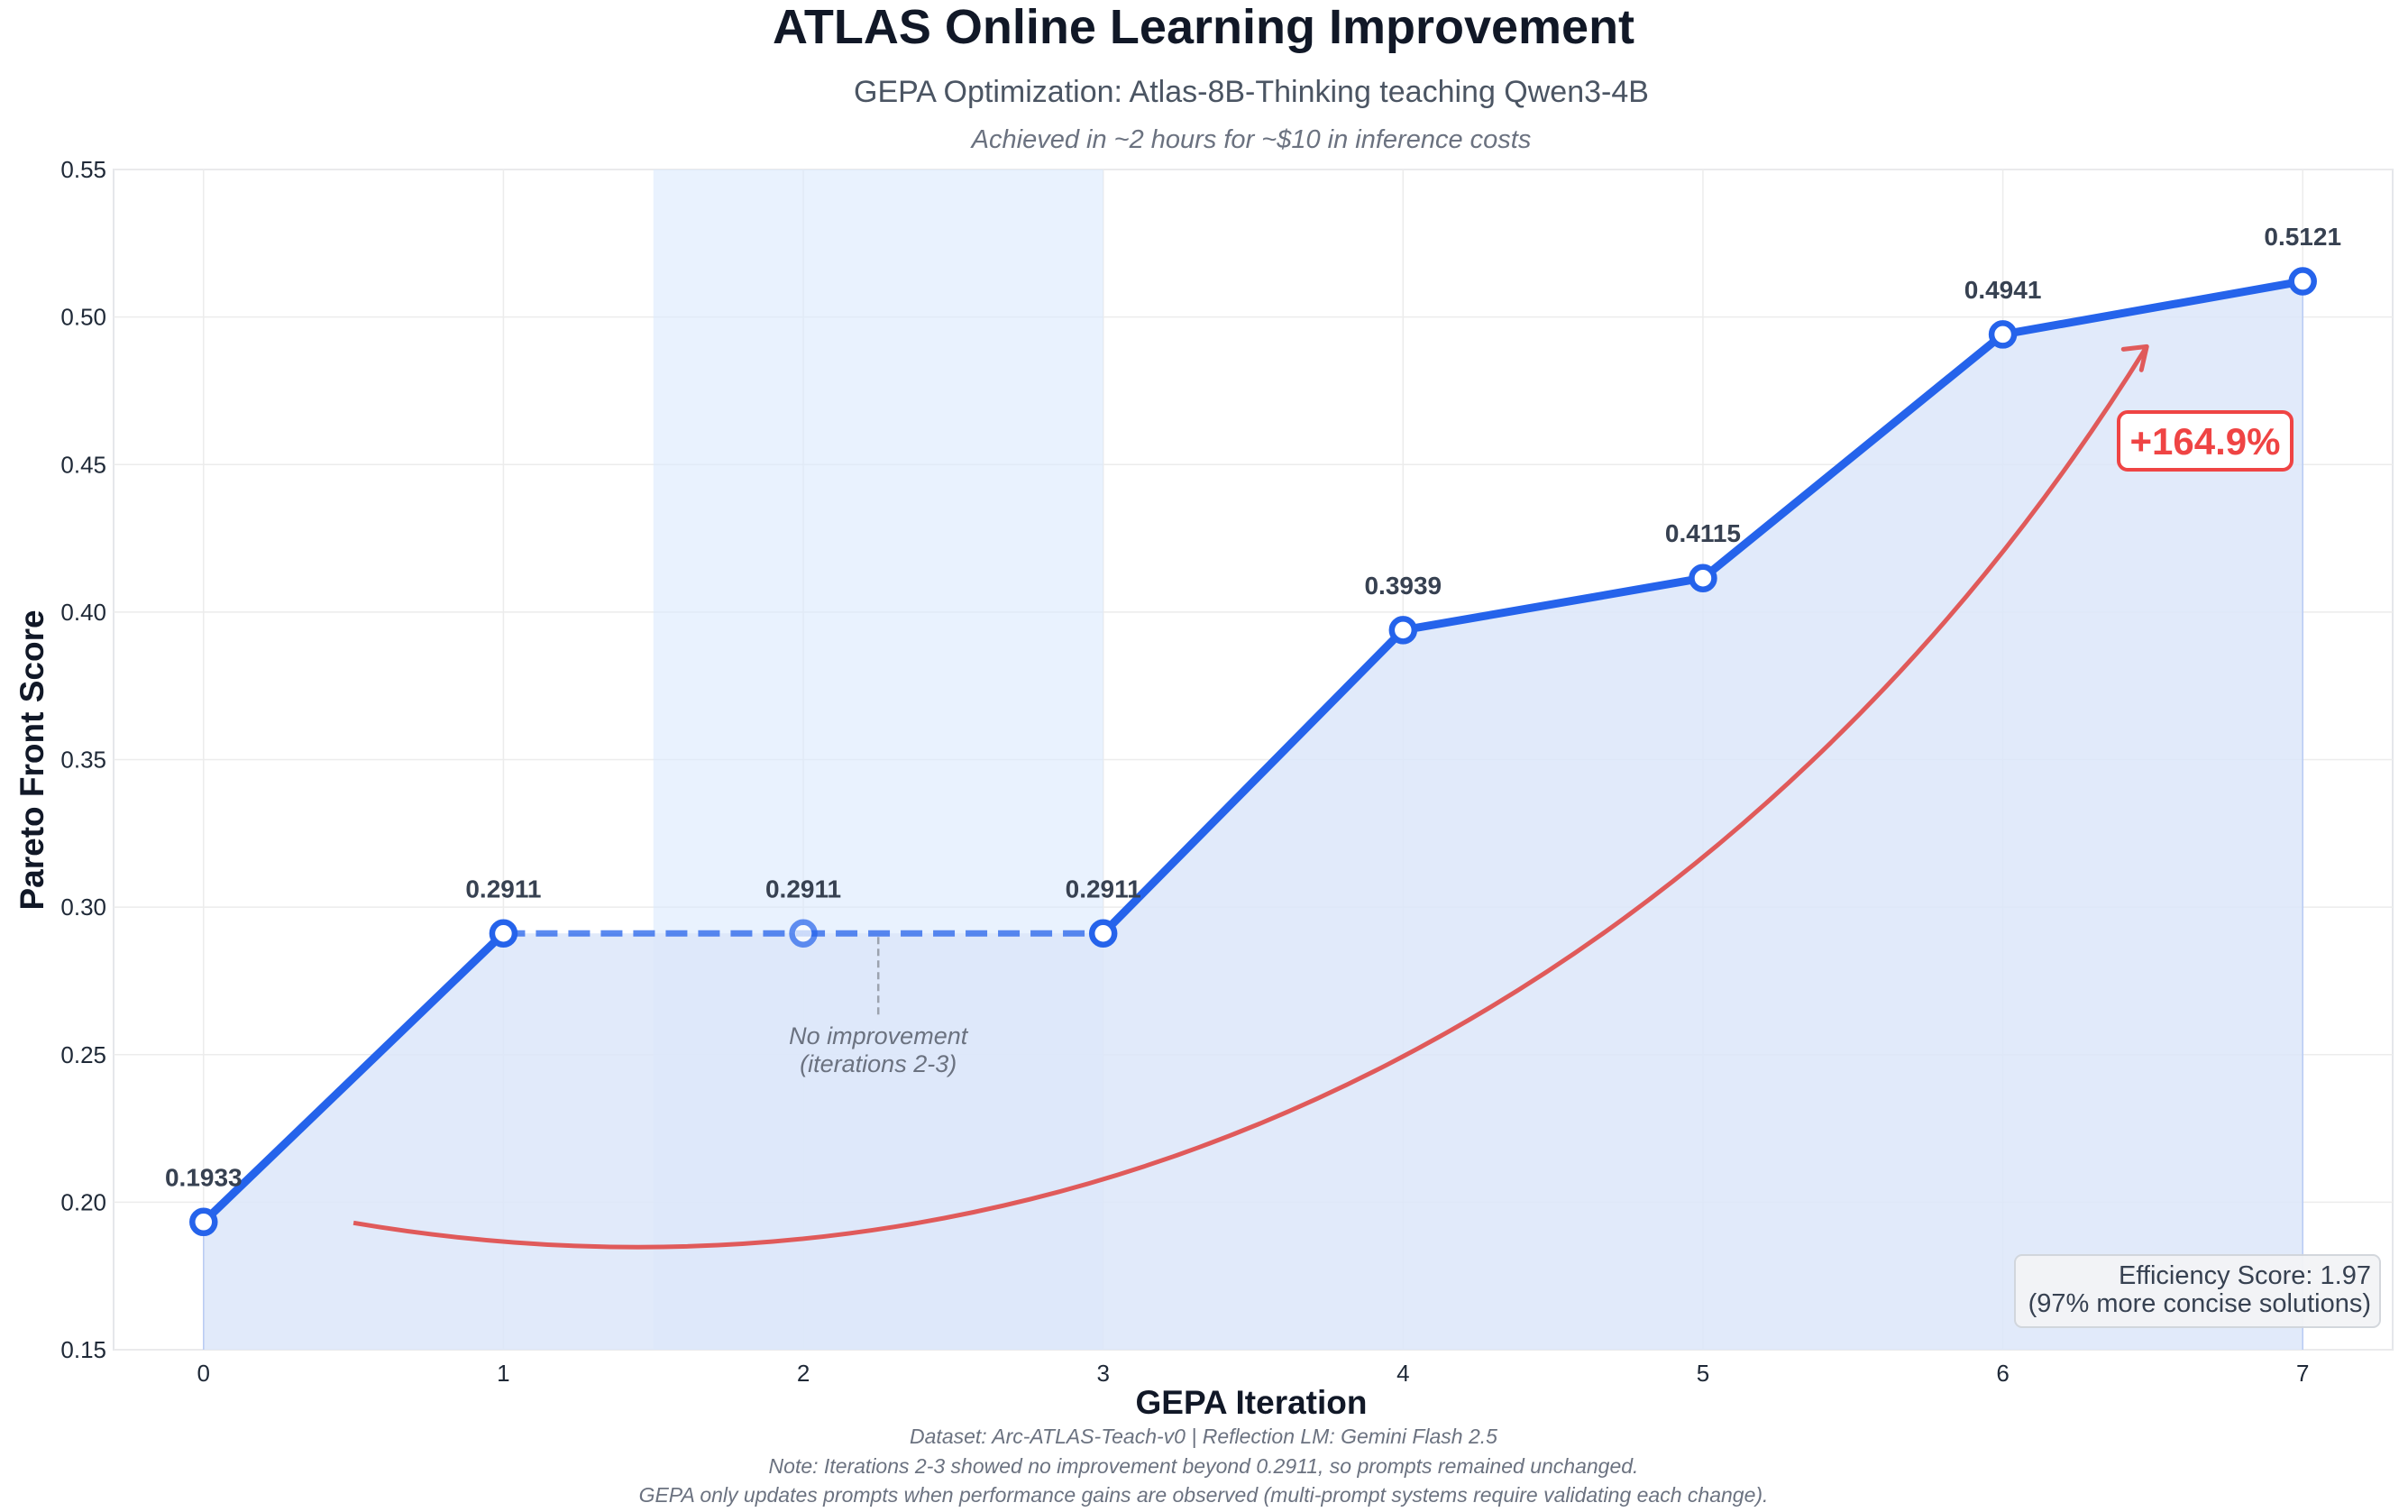 This screenshot has width=2408, height=1512. I want to click on x-tick-label: 6, so click(2002, 1373).